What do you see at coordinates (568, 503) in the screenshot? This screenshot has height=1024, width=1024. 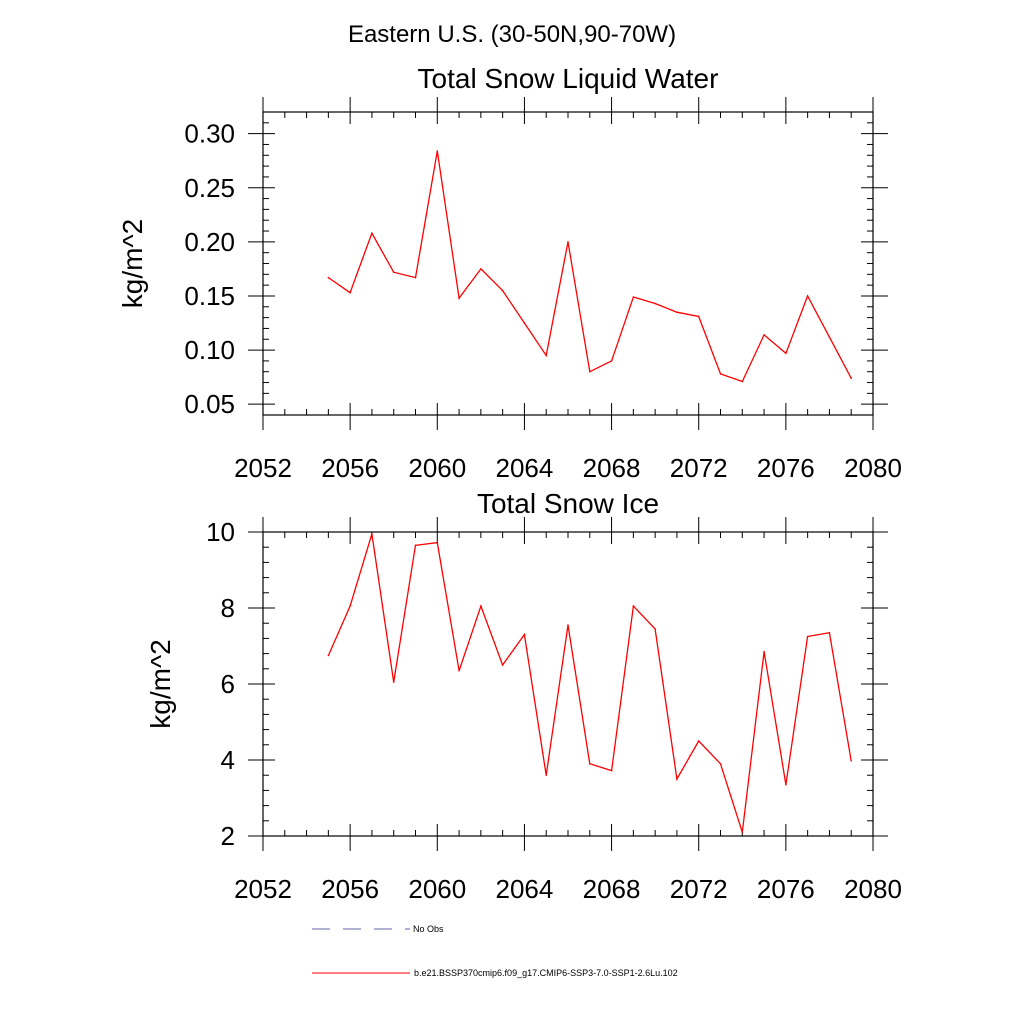 I see `panel-title: Total Snow Ice` at bounding box center [568, 503].